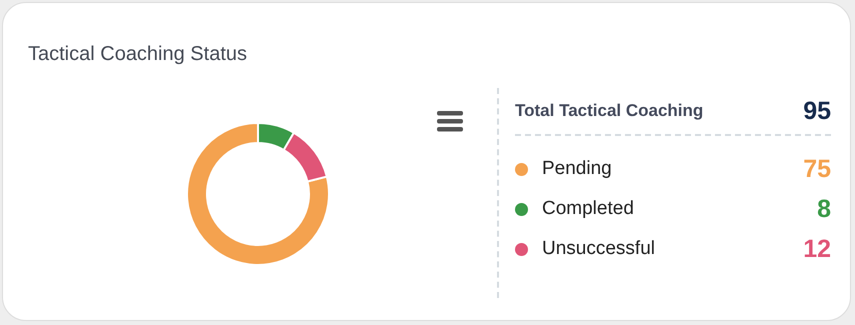 This screenshot has width=855, height=325. Describe the element at coordinates (598, 249) in the screenshot. I see `legend-label: Unsuccessful` at that location.